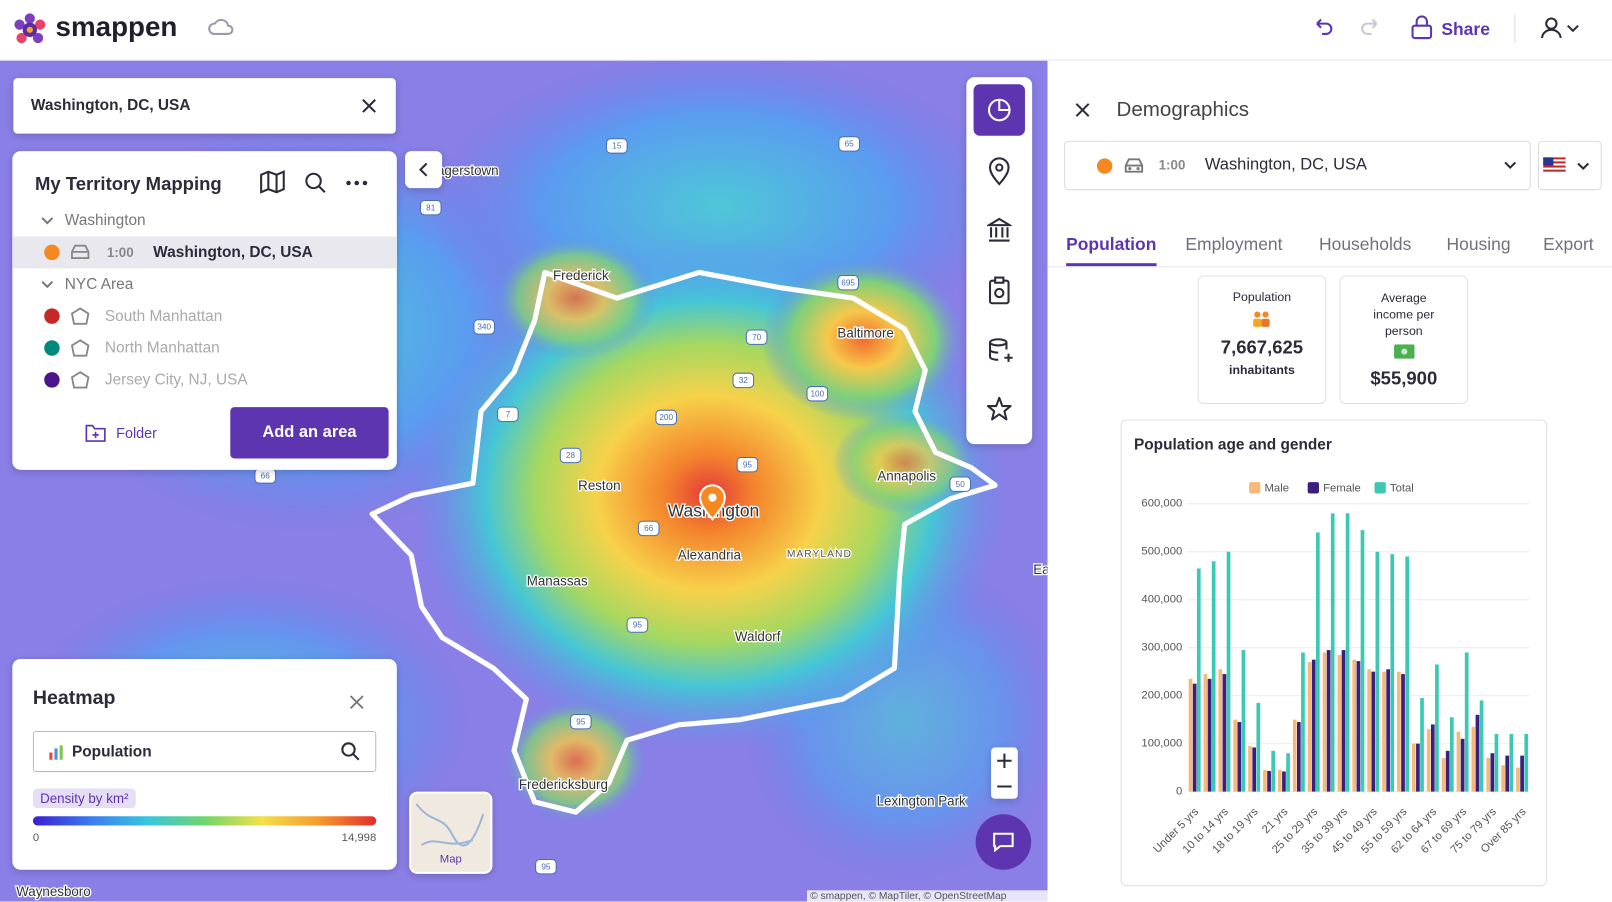 This screenshot has height=902, width=1612. What do you see at coordinates (1003, 842) in the screenshot?
I see `chat-button` at bounding box center [1003, 842].